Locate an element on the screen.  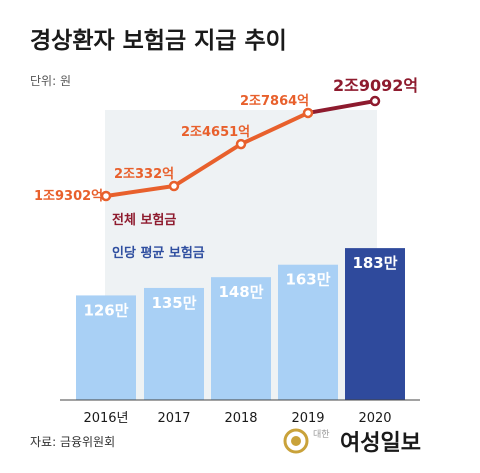
chart-title: 경상환자 보험금 지급 추이 is located at coordinates (158, 41).